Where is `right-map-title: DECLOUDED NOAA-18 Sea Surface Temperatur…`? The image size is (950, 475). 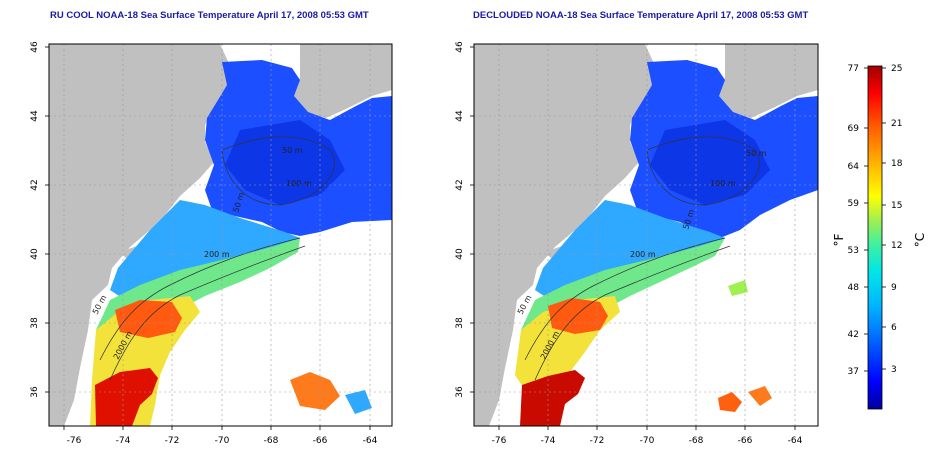 right-map-title: DECLOUDED NOAA-18 Sea Surface Temperatur… is located at coordinates (641, 15).